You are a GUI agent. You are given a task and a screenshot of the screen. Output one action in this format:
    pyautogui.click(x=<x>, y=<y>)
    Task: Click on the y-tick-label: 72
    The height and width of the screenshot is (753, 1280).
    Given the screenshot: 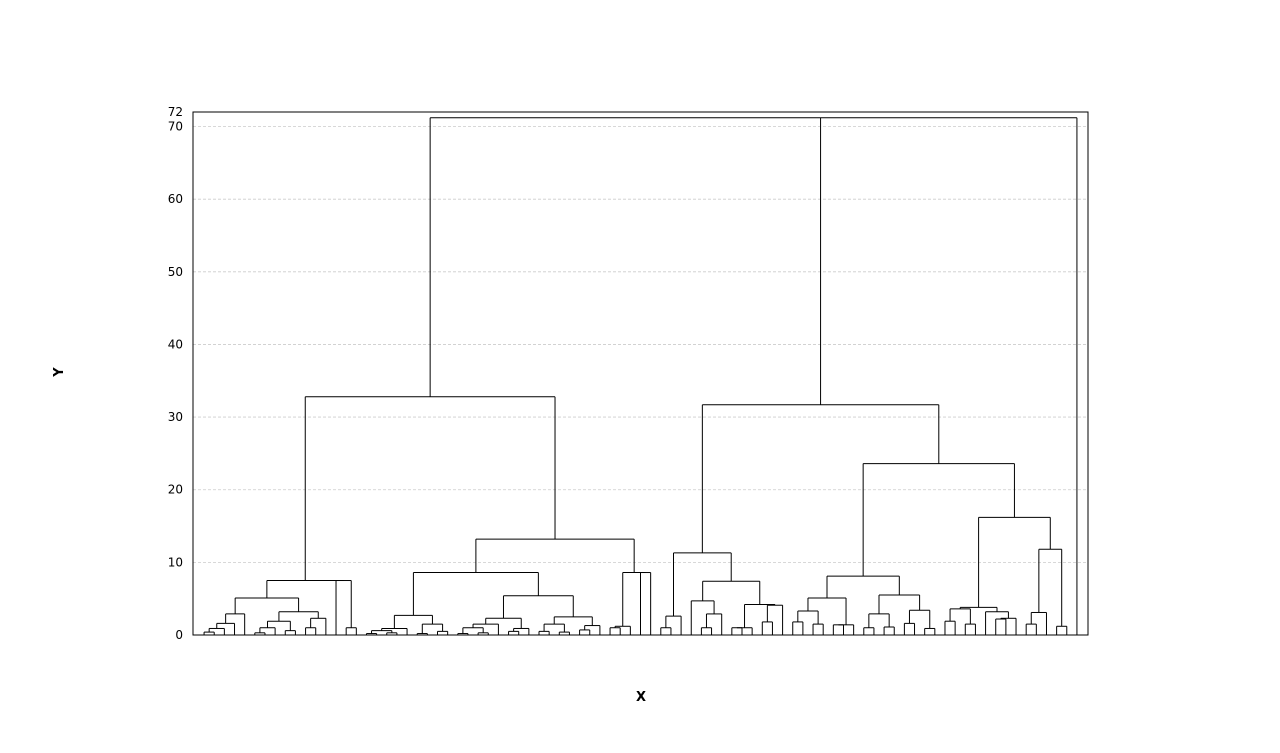 What is the action you would take?
    pyautogui.click(x=175, y=112)
    